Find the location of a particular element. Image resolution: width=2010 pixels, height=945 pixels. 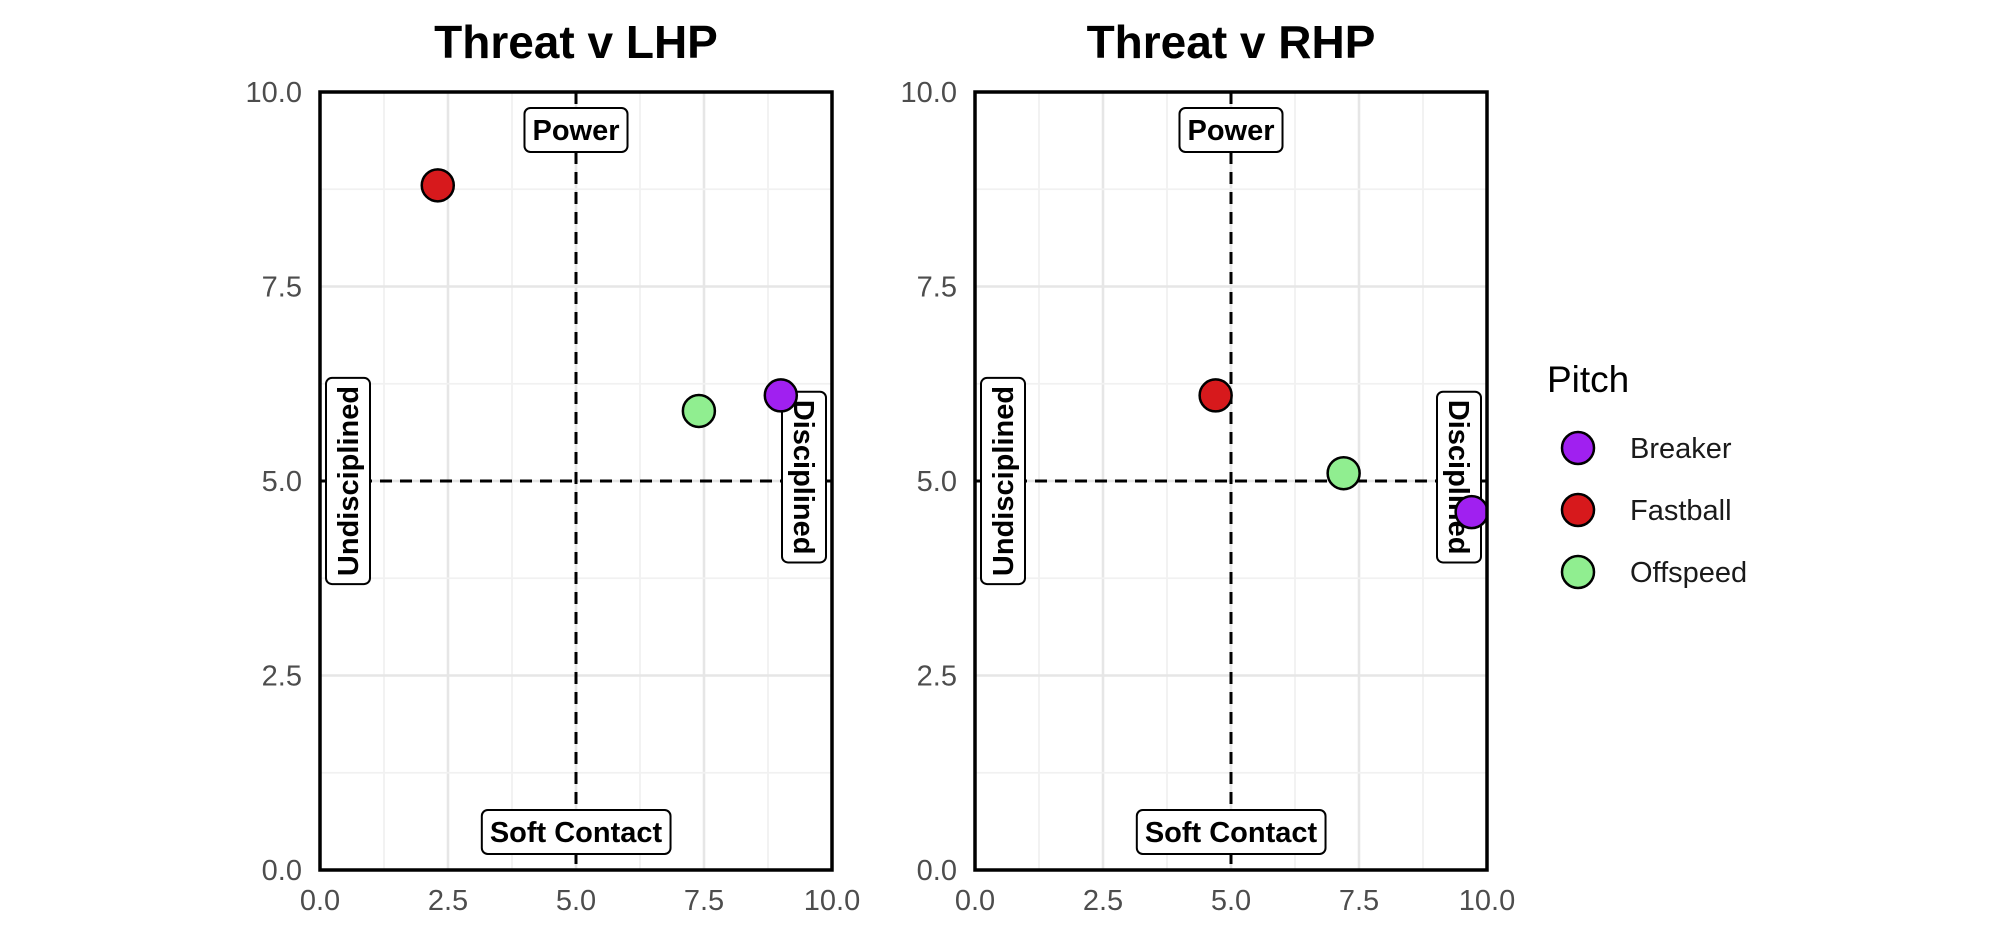

legend-label-fastball: Fastball is located at coordinates (1681, 511).